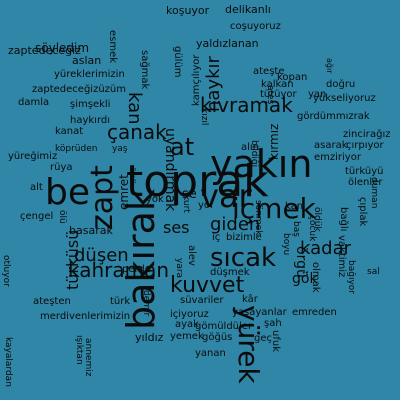  I want to click on cloud-word: rüya, so click(61, 167).